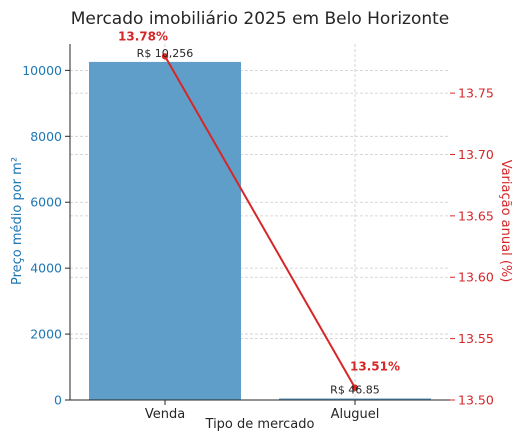  I want to click on y2-tick-label: 13.55, so click(476, 338).